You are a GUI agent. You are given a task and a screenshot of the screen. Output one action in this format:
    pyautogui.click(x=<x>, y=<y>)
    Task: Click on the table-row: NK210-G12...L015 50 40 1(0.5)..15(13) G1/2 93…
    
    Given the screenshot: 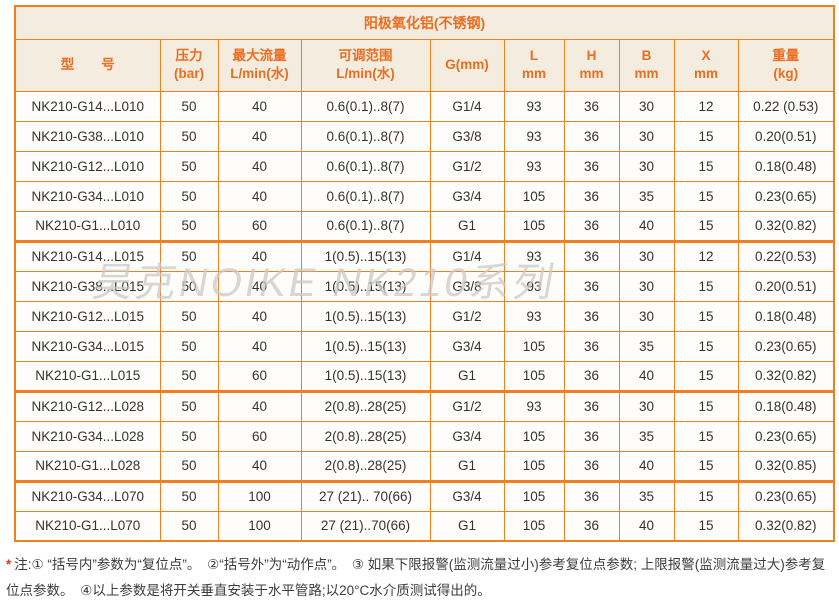 What is the action you would take?
    pyautogui.click(x=424, y=316)
    